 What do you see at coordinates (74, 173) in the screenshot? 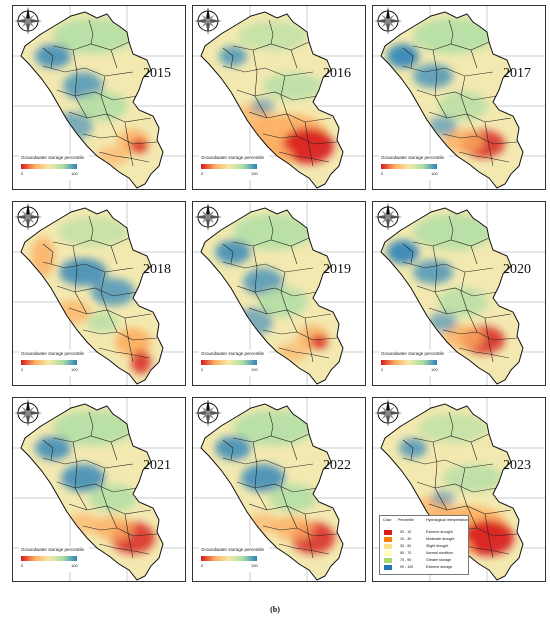
I see `legend-max-label: 100` at bounding box center [74, 173].